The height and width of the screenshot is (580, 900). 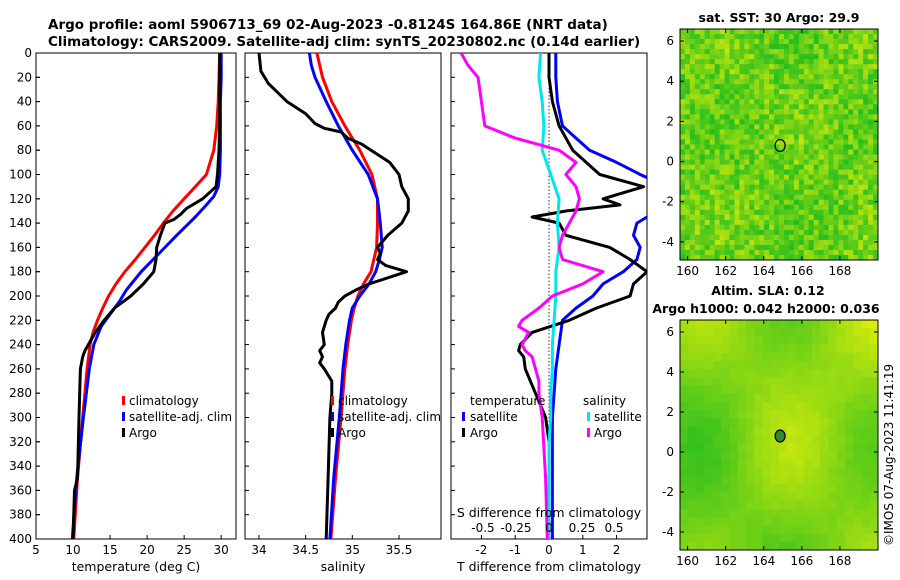 What do you see at coordinates (136, 566) in the screenshot?
I see `temperature-xlabel: temperature (deg C)` at bounding box center [136, 566].